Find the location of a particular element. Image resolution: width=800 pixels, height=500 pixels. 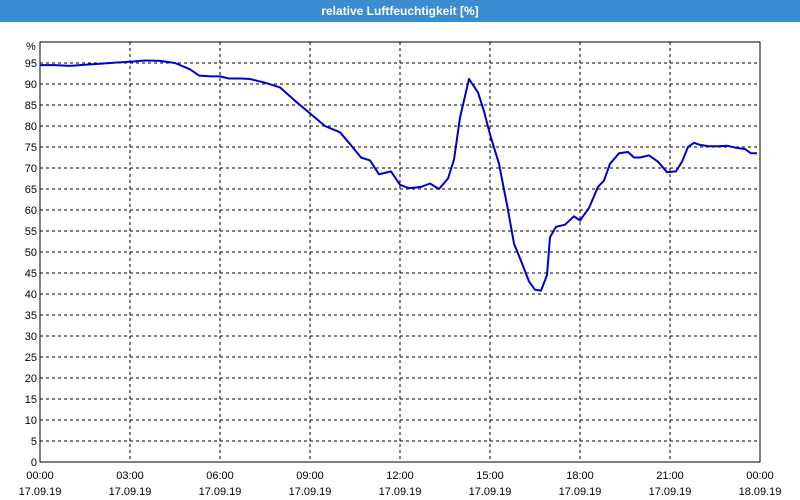

y-axis: 0 5 10 15 20 25 30 35 40 45 50 55 60 65 70 75 80 85 90 95 is located at coordinates (31, 263).